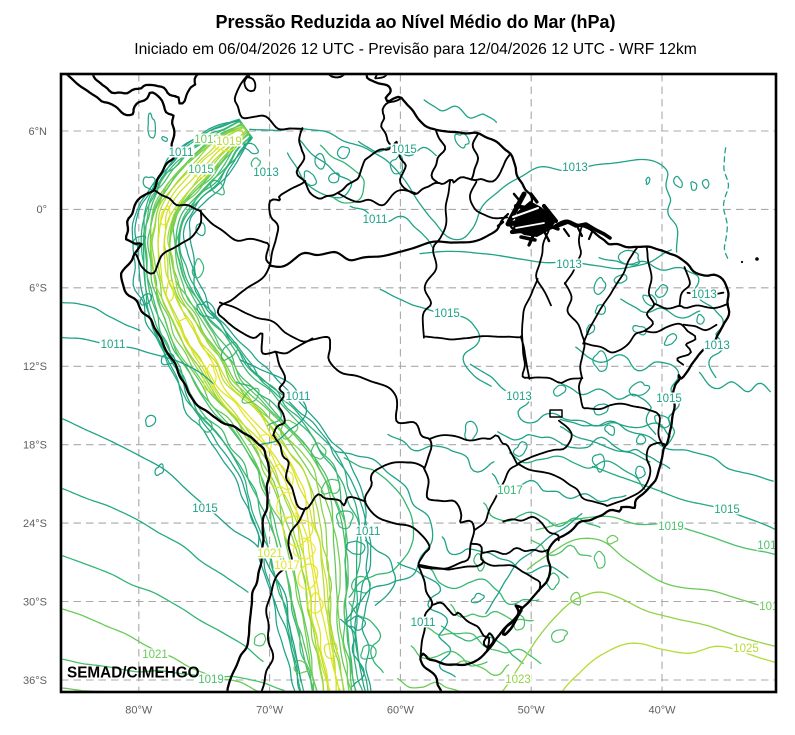  What do you see at coordinates (518, 680) in the screenshot?
I see `svg-text: 1023` at bounding box center [518, 680].